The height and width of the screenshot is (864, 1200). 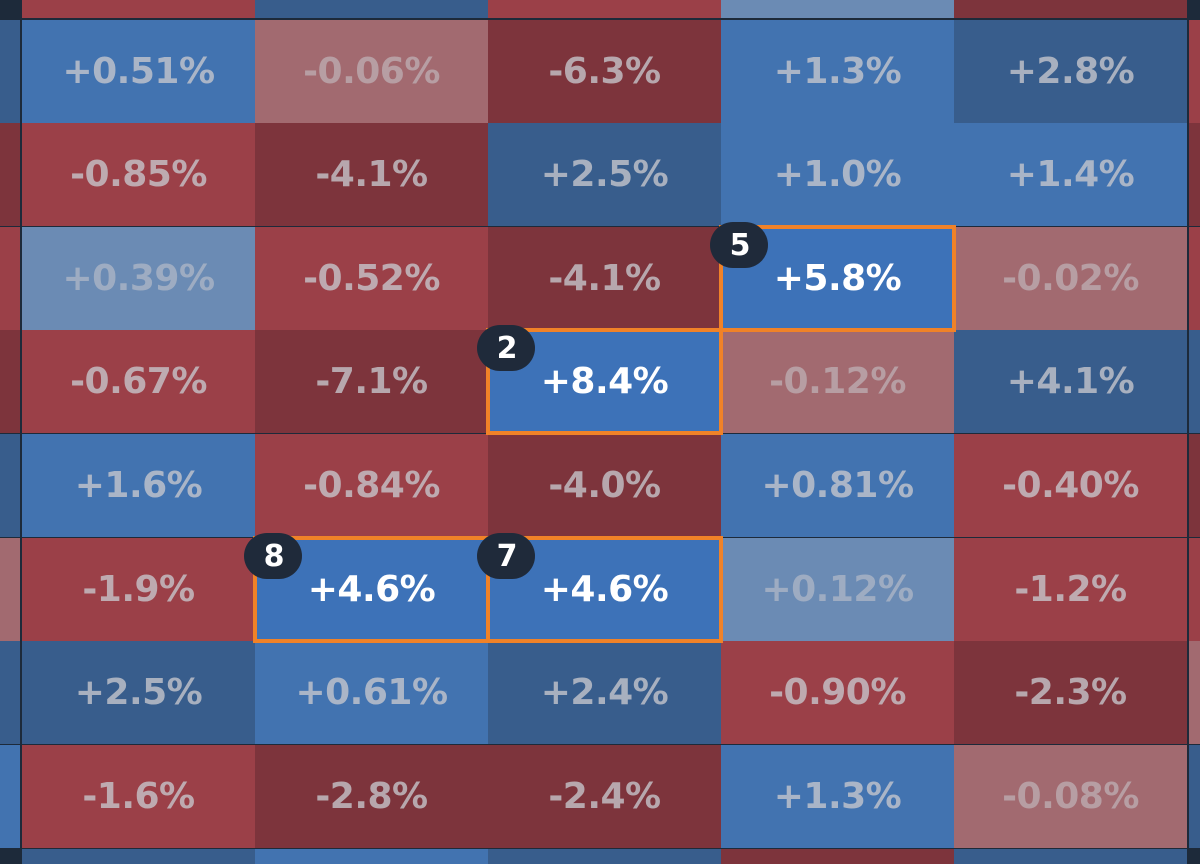 What do you see at coordinates (138, 71) in the screenshot?
I see `heatmap-cell: +0.51%` at bounding box center [138, 71].